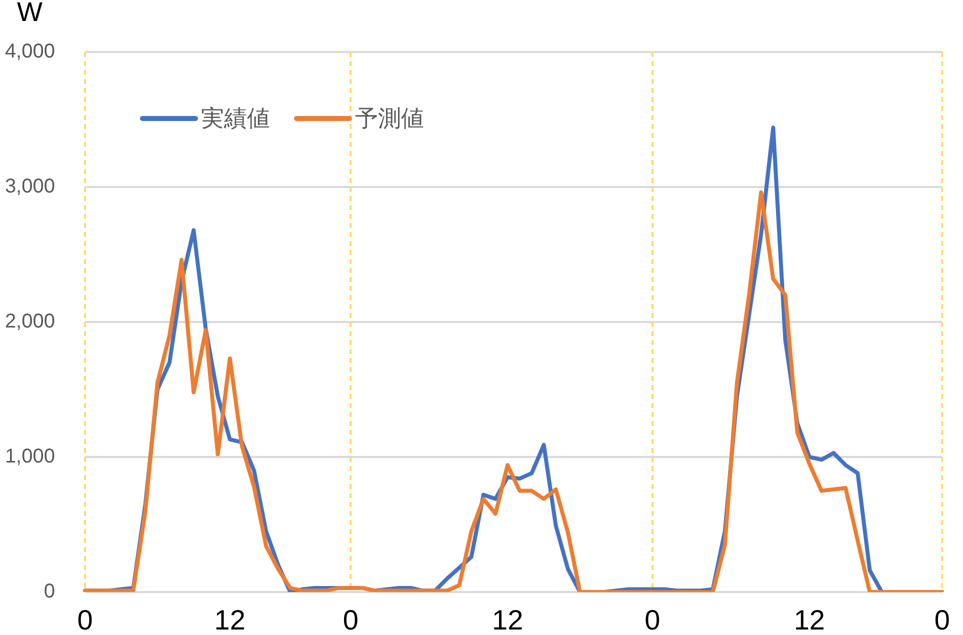  What do you see at coordinates (29, 51) in the screenshot?
I see `y-tick-label: 4,000` at bounding box center [29, 51].